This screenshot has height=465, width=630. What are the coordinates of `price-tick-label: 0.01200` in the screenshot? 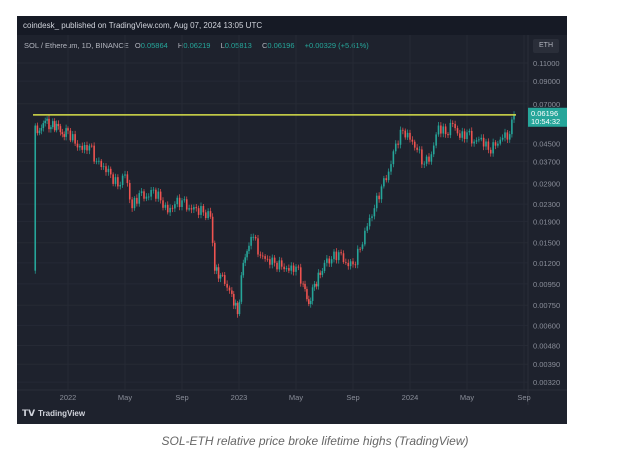 It's located at (546, 263).